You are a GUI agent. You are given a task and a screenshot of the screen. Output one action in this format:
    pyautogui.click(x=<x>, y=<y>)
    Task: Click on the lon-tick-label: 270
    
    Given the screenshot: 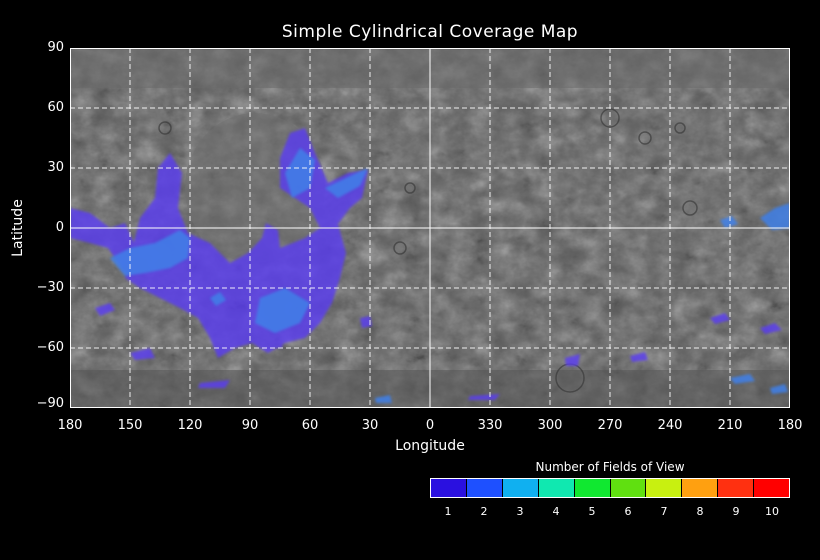 What is the action you would take?
    pyautogui.click(x=610, y=425)
    